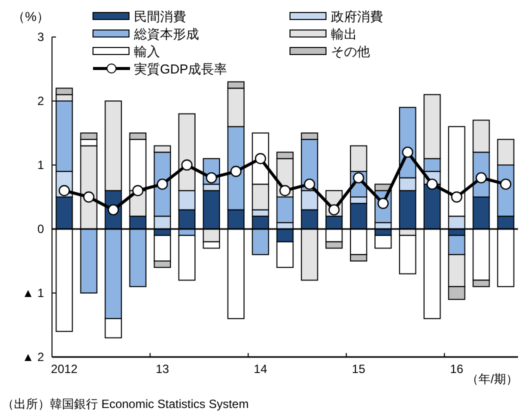 This screenshot has width=523, height=414. I want to click on x-tick-label: 13, so click(163, 369).